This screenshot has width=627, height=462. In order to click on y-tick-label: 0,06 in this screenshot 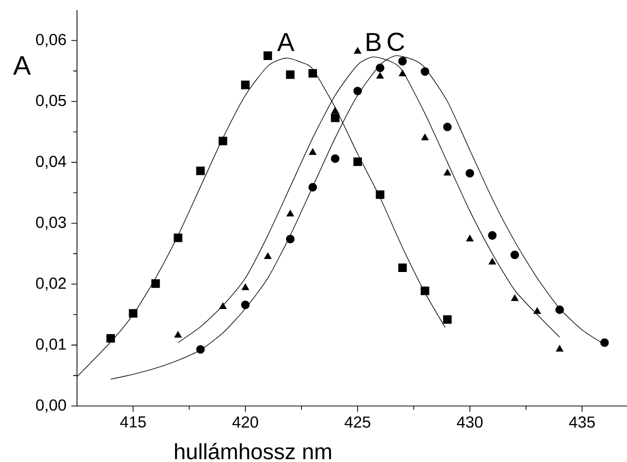, I will do `click(51, 41)`.